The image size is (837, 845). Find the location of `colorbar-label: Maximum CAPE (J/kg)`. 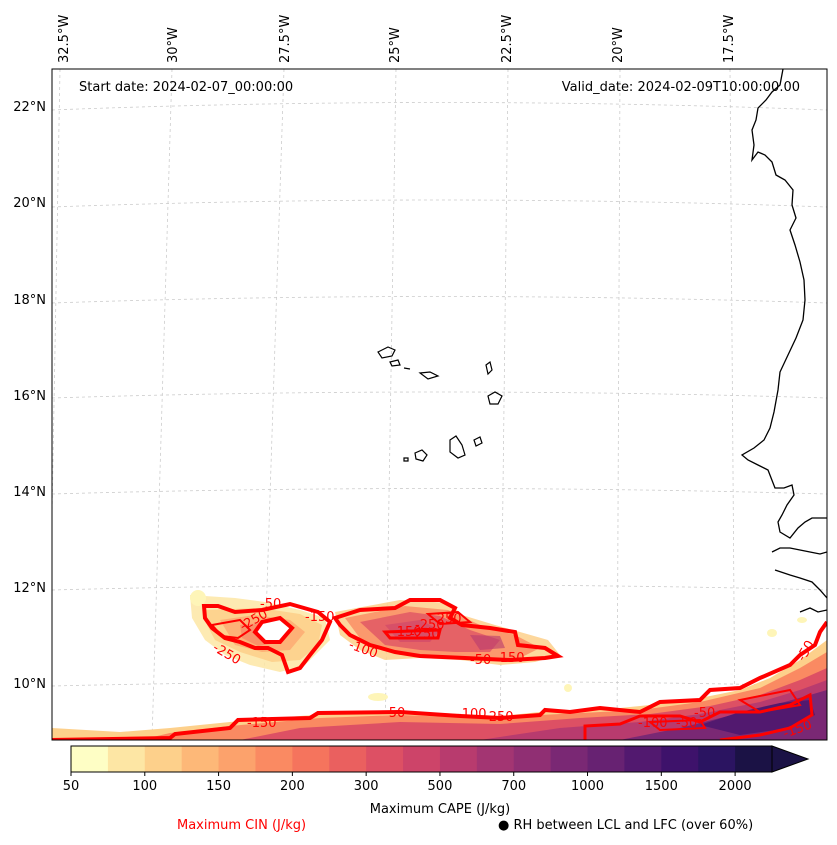

colorbar-label: Maximum CAPE (J/kg) is located at coordinates (440, 809).